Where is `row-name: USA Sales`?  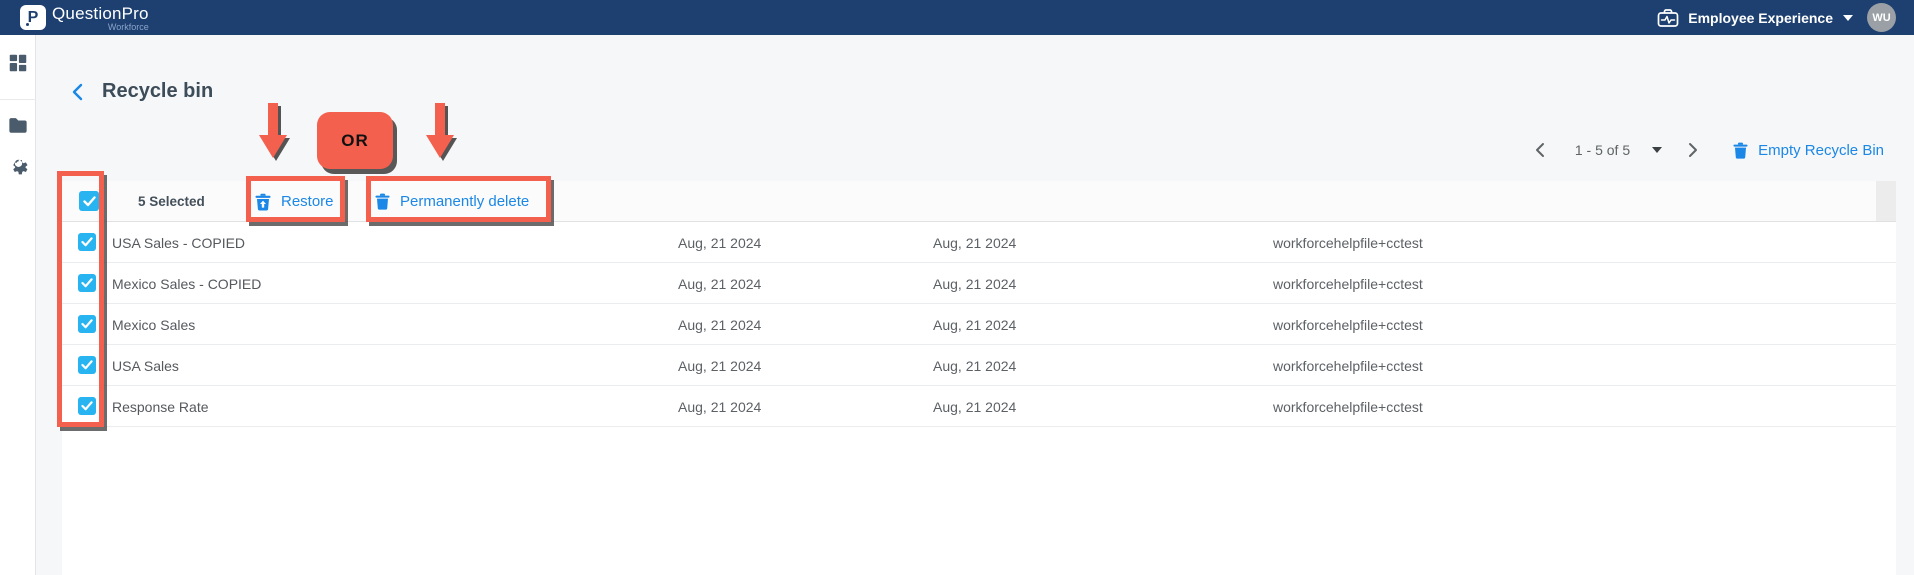 row-name: USA Sales is located at coordinates (145, 365).